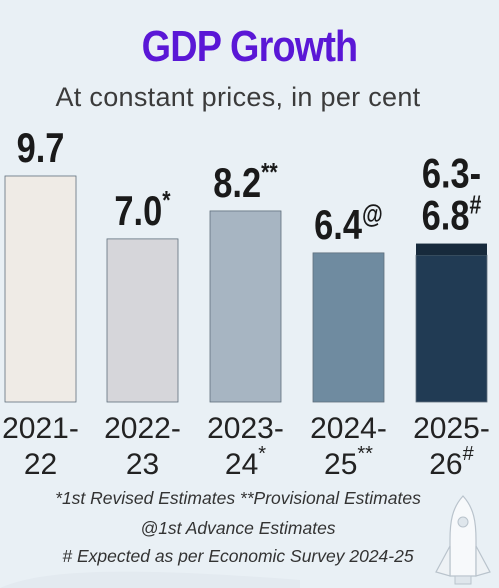 The image size is (499, 588). Describe the element at coordinates (142, 446) in the screenshot. I see `category-label-2022-23: 2022-23` at that location.